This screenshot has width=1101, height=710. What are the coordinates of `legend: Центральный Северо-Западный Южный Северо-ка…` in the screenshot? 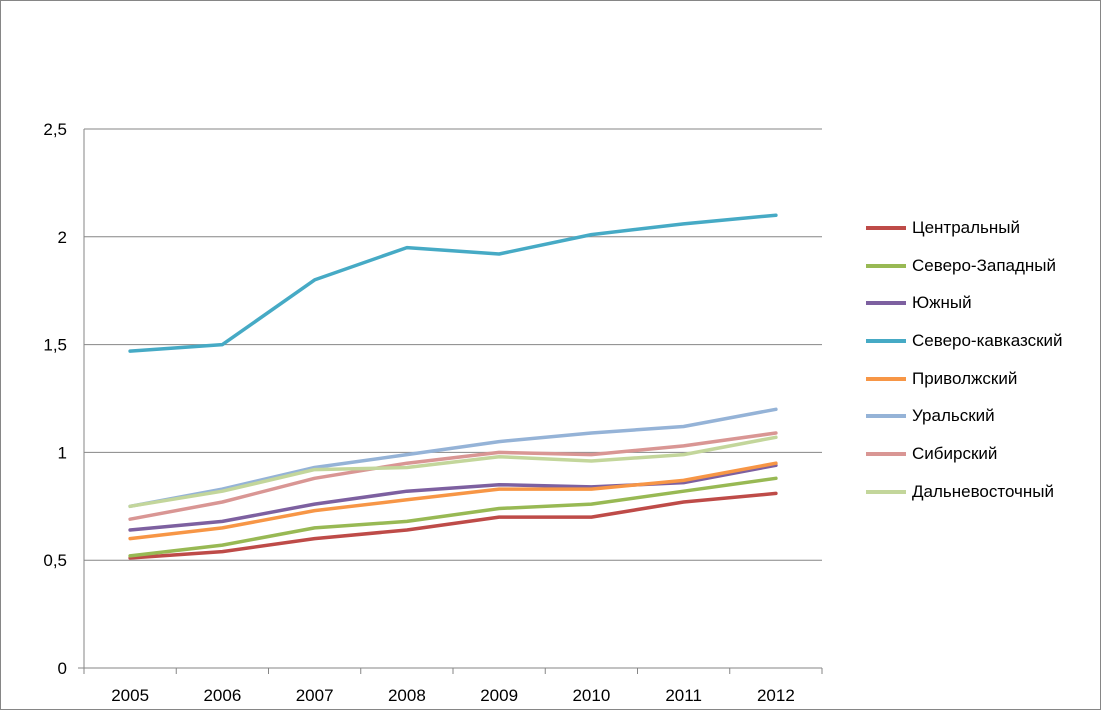 It's located at (964, 360).